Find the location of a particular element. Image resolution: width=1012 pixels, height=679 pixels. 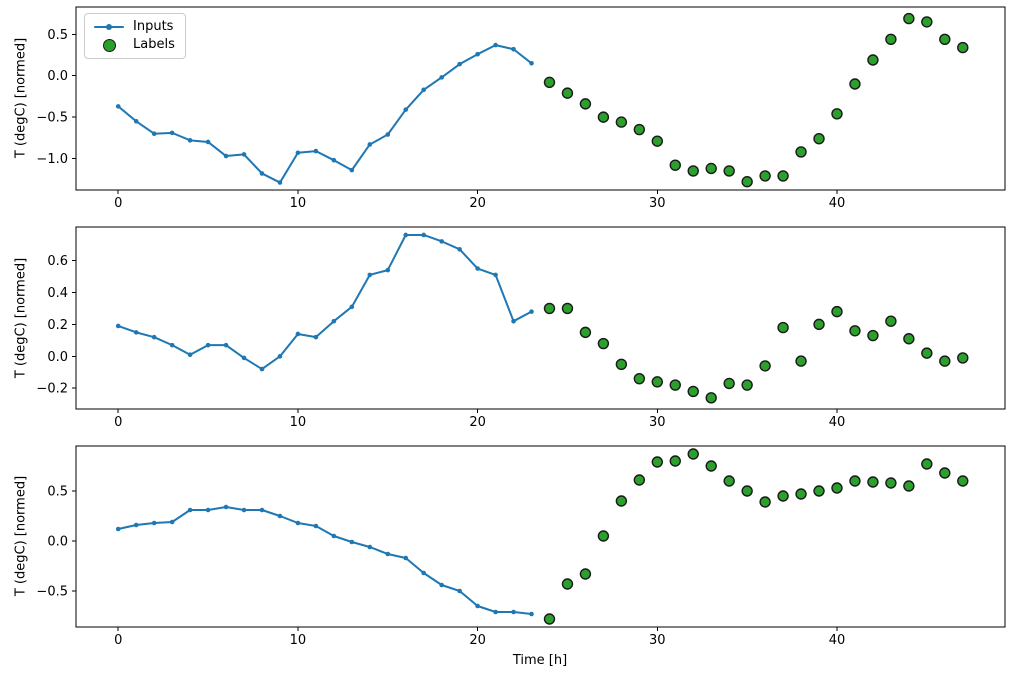

legend-entry-labels: Labels is located at coordinates (134, 45).